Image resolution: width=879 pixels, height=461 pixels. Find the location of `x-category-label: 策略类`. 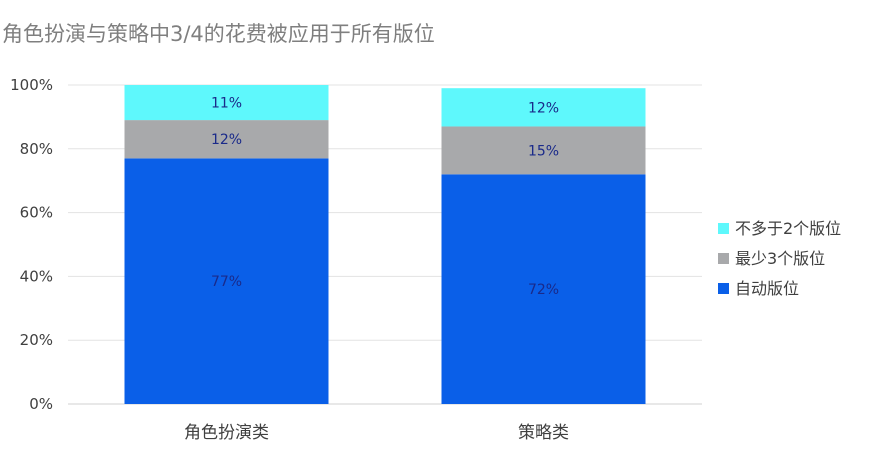

x-category-label: 策略类 is located at coordinates (543, 433).